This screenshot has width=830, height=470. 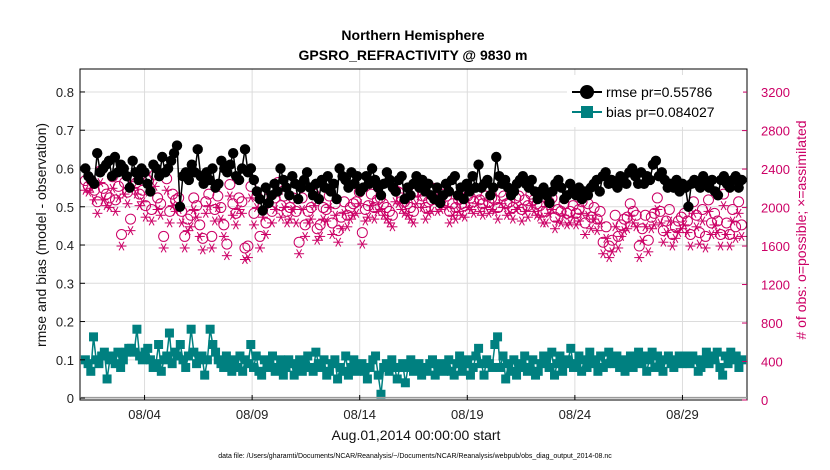 I want to click on legend-bias-label: bias pr=0.084027, so click(x=660, y=112).